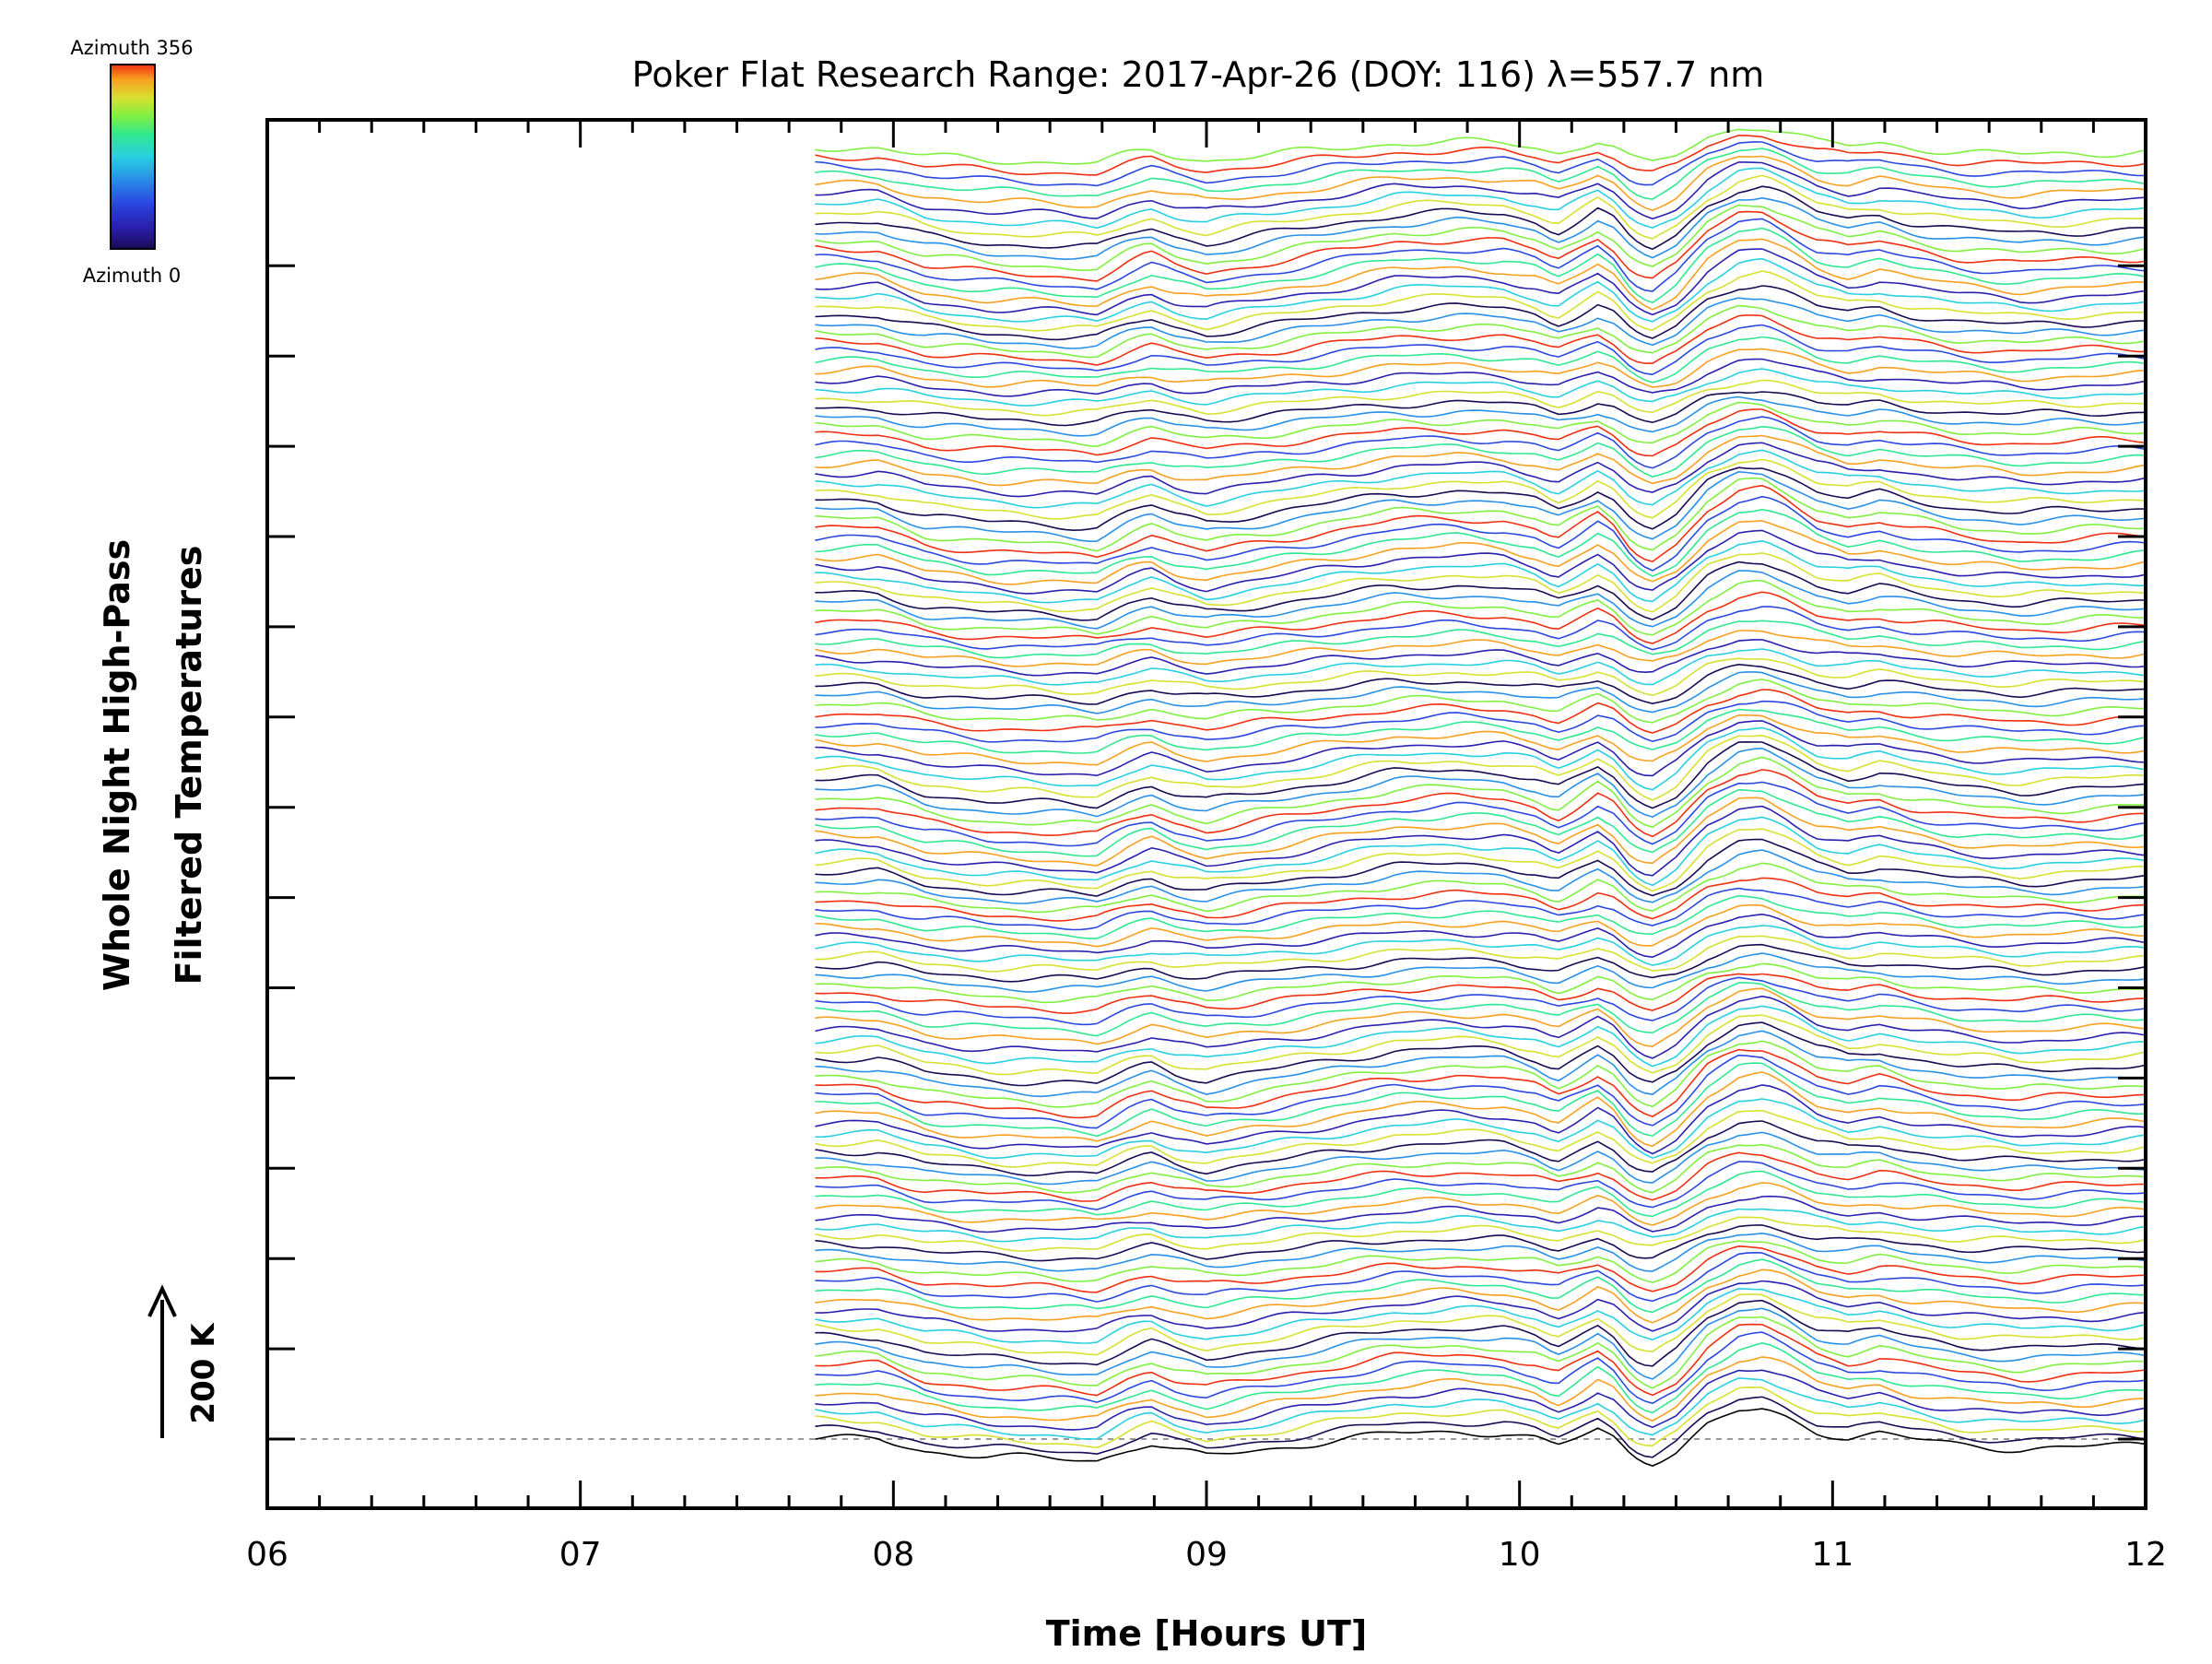 The height and width of the screenshot is (1664, 2212). Describe the element at coordinates (131, 48) in the screenshot. I see `colorbar-top-label: Azimuth 356` at that location.